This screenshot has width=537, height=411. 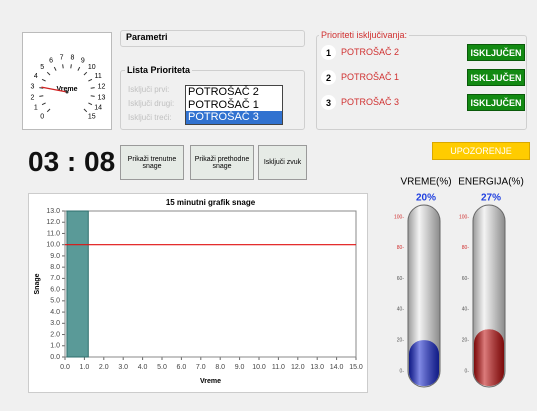 What do you see at coordinates (67, 81) in the screenshot?
I see `gauge-box: 0 1 2 3 4 5 6 7 8 9 10 11 12 13 14 15 Vreme` at bounding box center [67, 81].